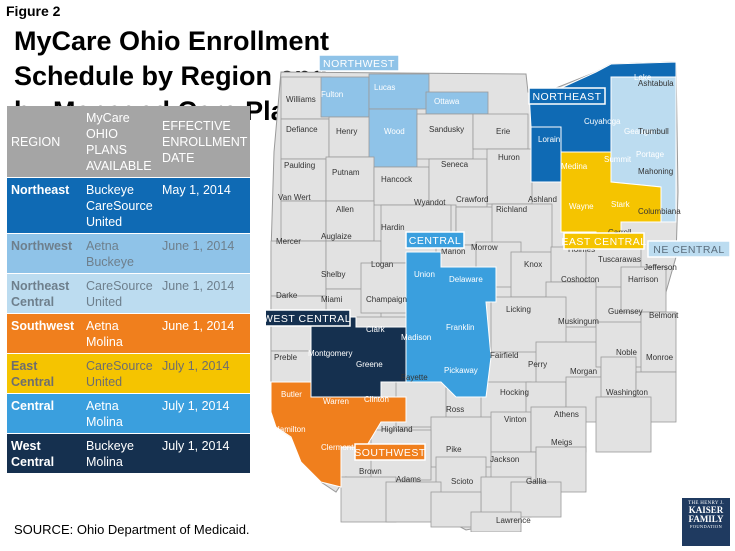  What do you see at coordinates (43, 326) in the screenshot?
I see `region-cell: Southwest` at bounding box center [43, 326].